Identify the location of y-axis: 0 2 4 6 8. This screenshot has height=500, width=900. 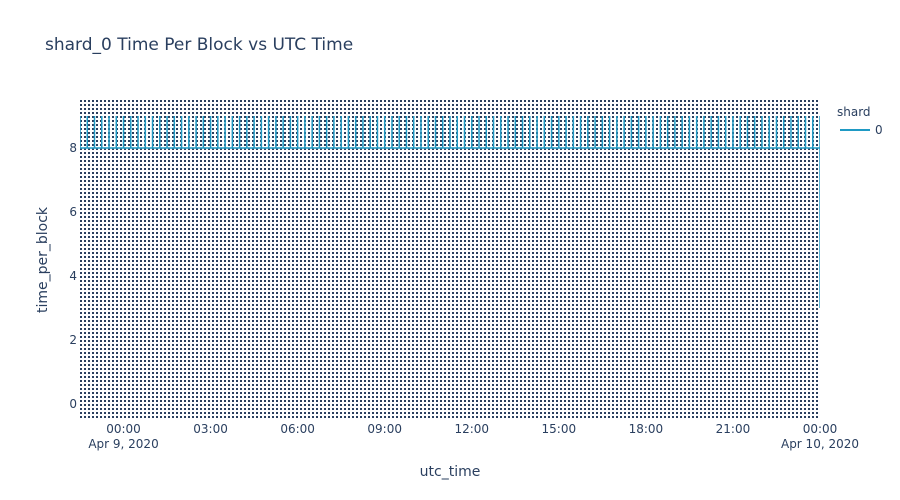
(73, 276).